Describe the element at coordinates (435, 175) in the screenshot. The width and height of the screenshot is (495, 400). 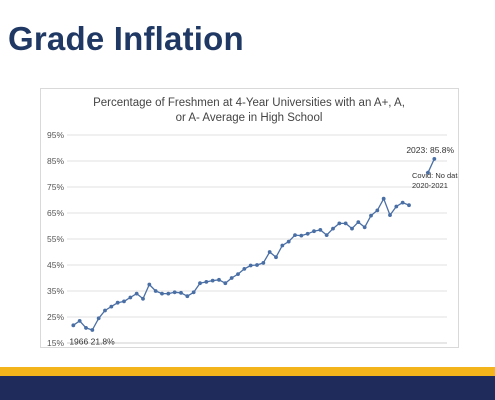
I see `annotation-covid: Covid: No data` at that location.